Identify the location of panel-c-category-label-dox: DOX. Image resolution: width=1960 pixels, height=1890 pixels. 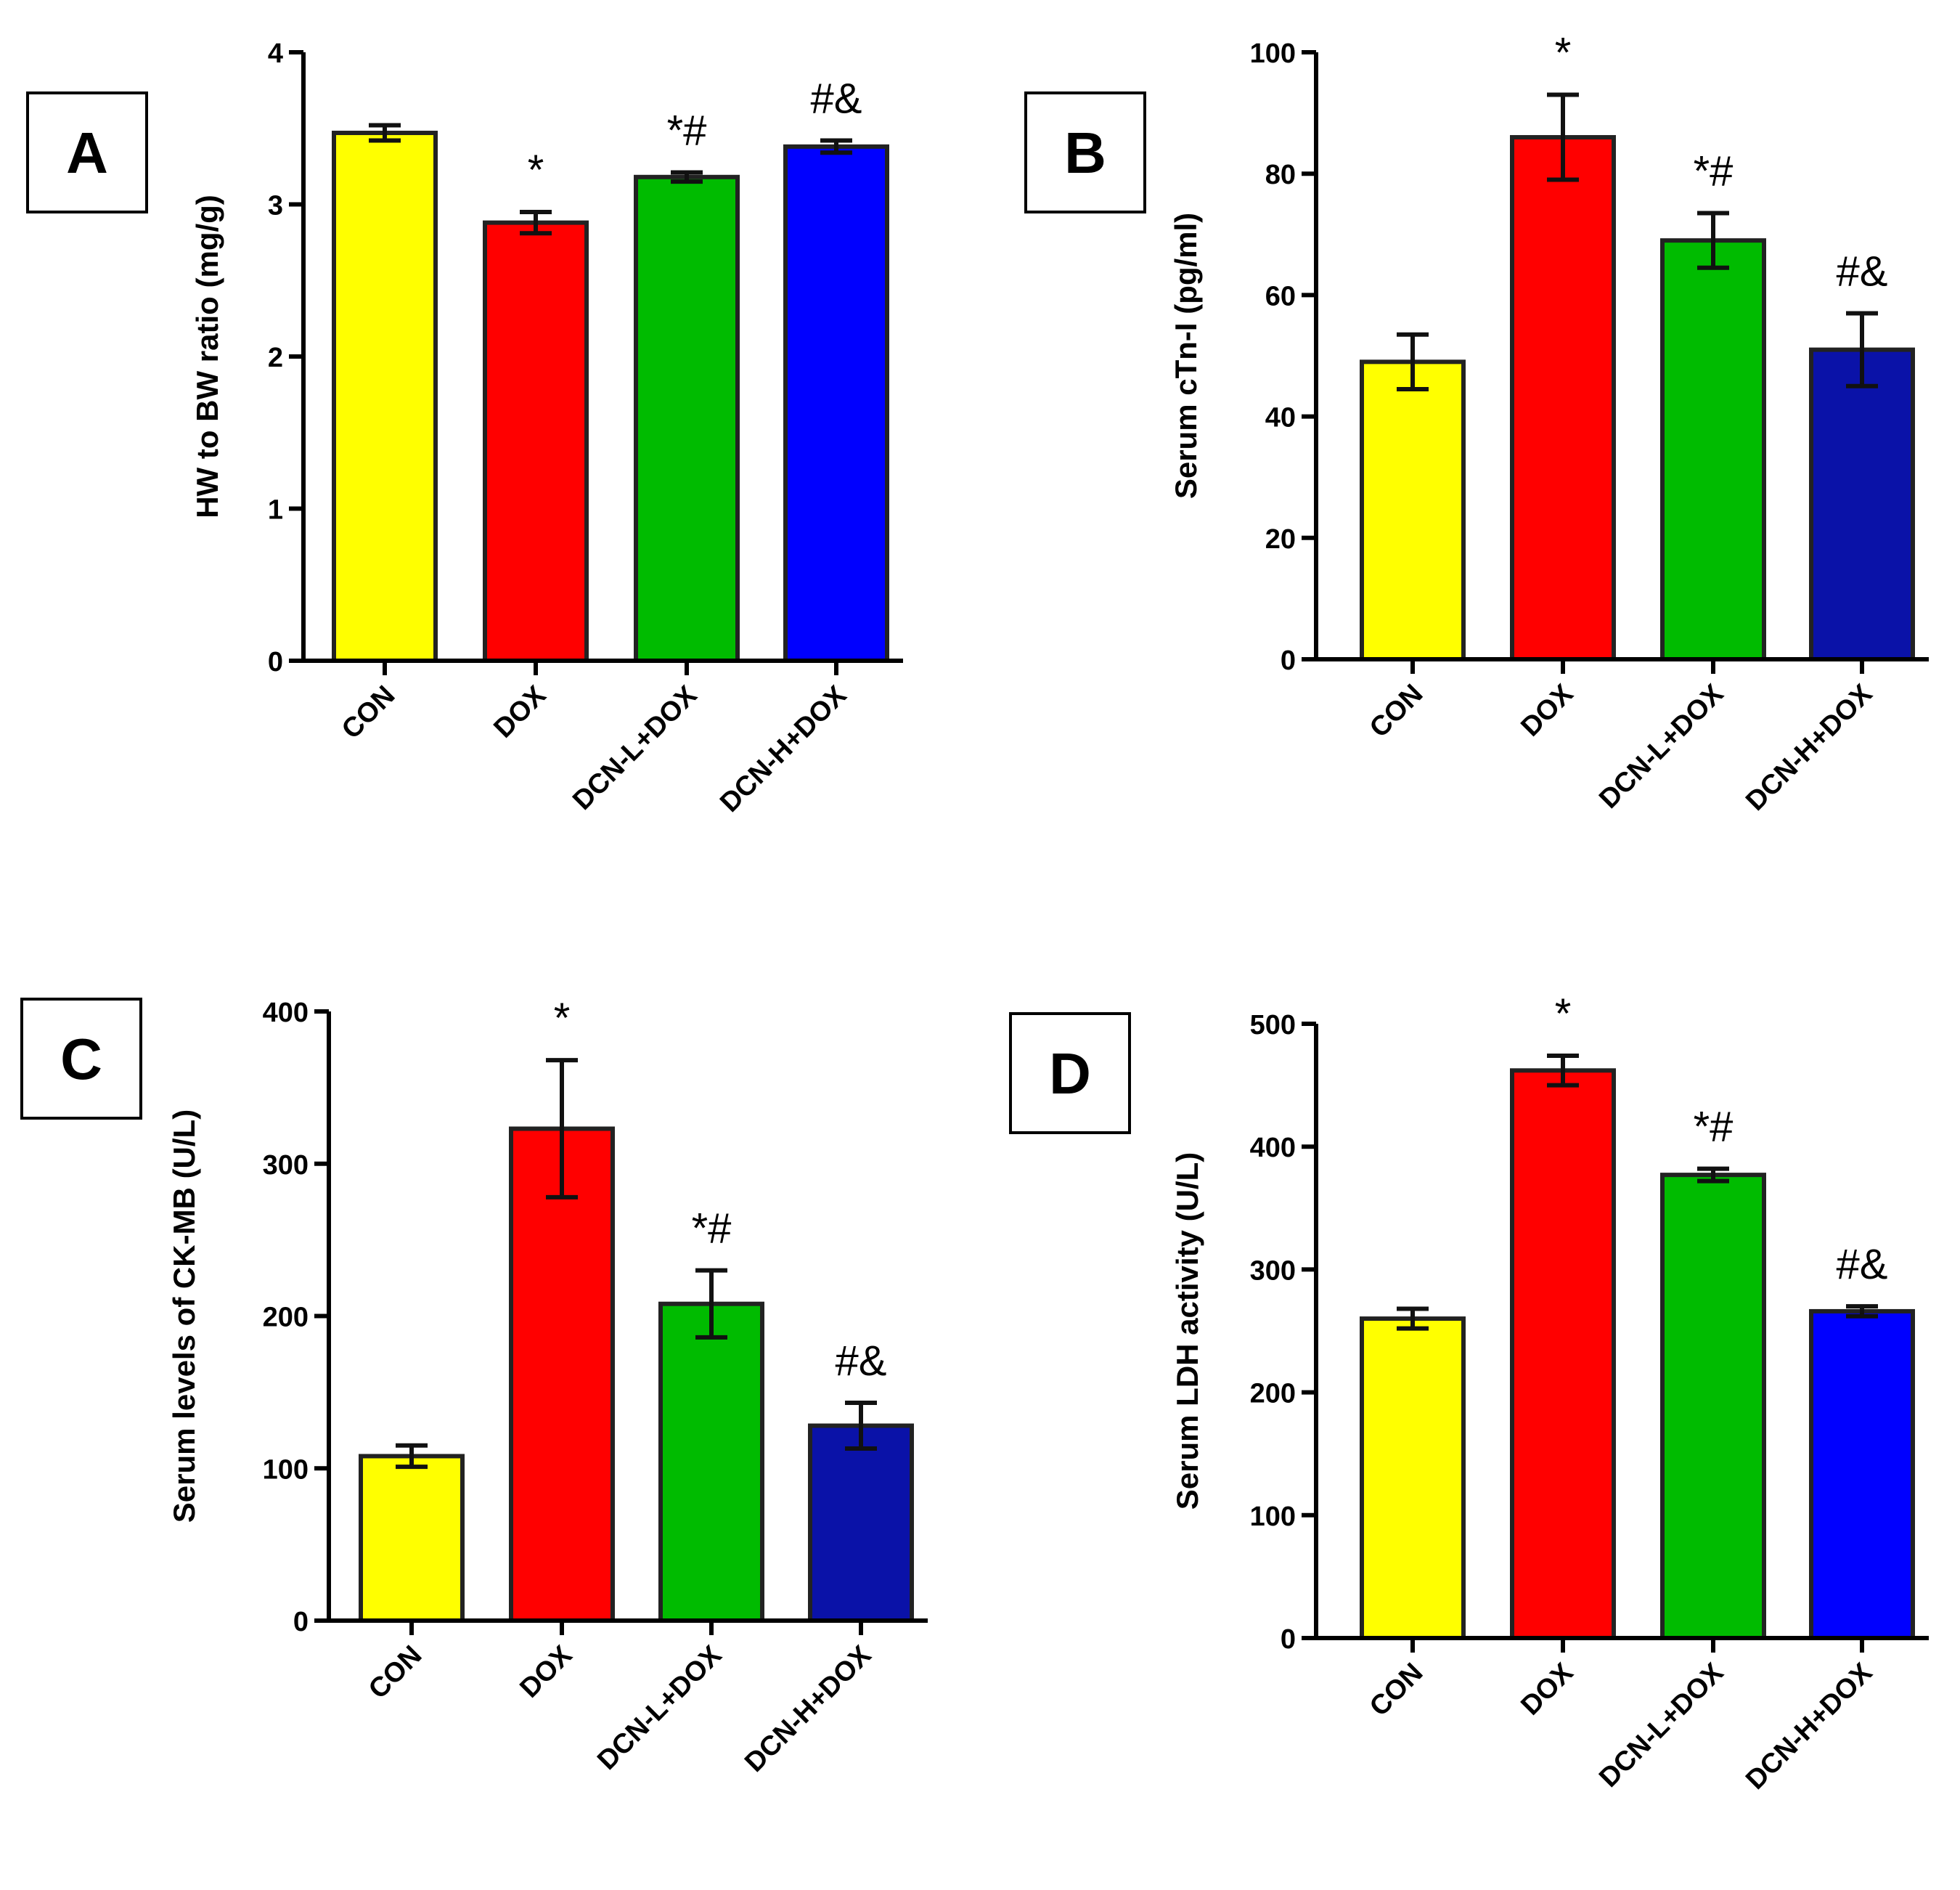
(546, 1671).